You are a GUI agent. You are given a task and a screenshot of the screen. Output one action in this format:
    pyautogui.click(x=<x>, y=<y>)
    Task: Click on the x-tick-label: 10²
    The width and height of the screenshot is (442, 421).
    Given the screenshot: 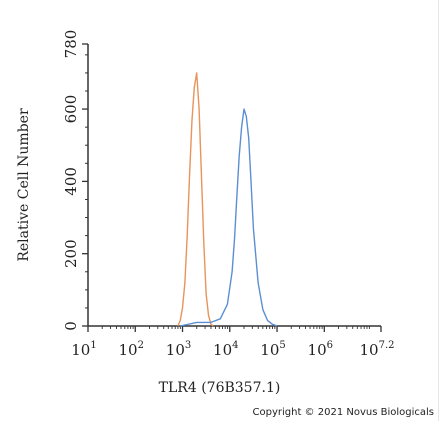 What is the action you would take?
    pyautogui.click(x=131, y=349)
    